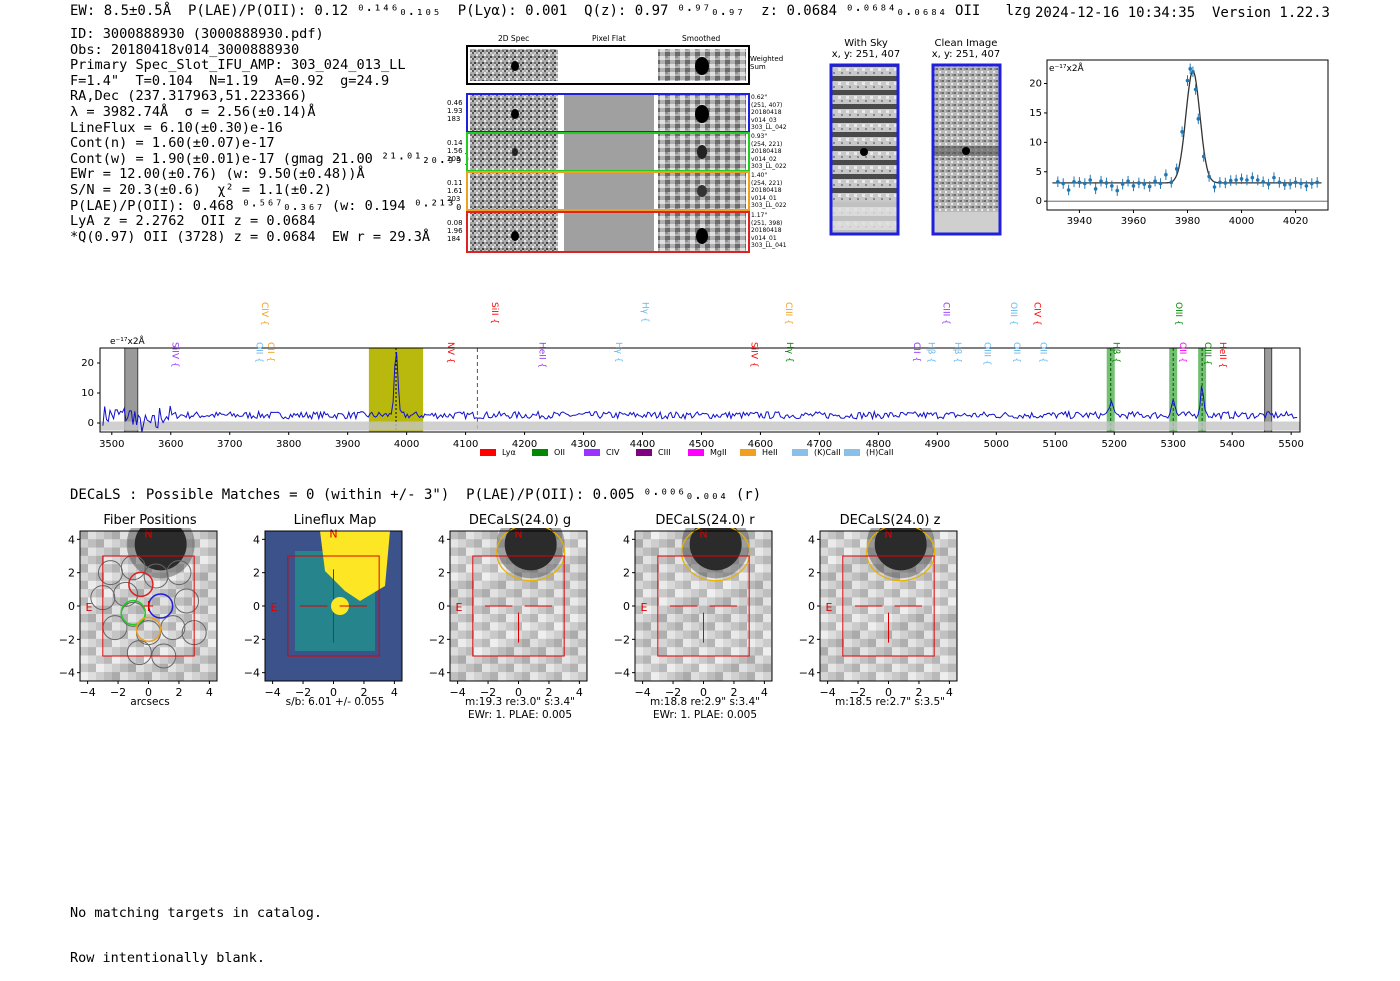 Image resolution: width=1400 pixels, height=981 pixels. Describe the element at coordinates (1039, 172) in the screenshot. I see `zoom-ytick-label: 5` at that location.